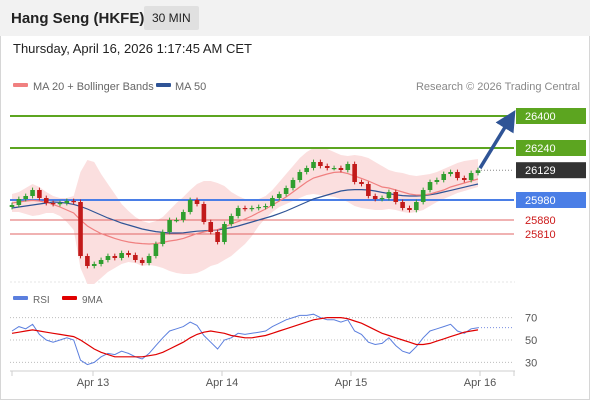 This screenshot has width=590, height=400. What do you see at coordinates (92, 300) in the screenshot?
I see `legend-label-9ma: 9MA` at bounding box center [92, 300].